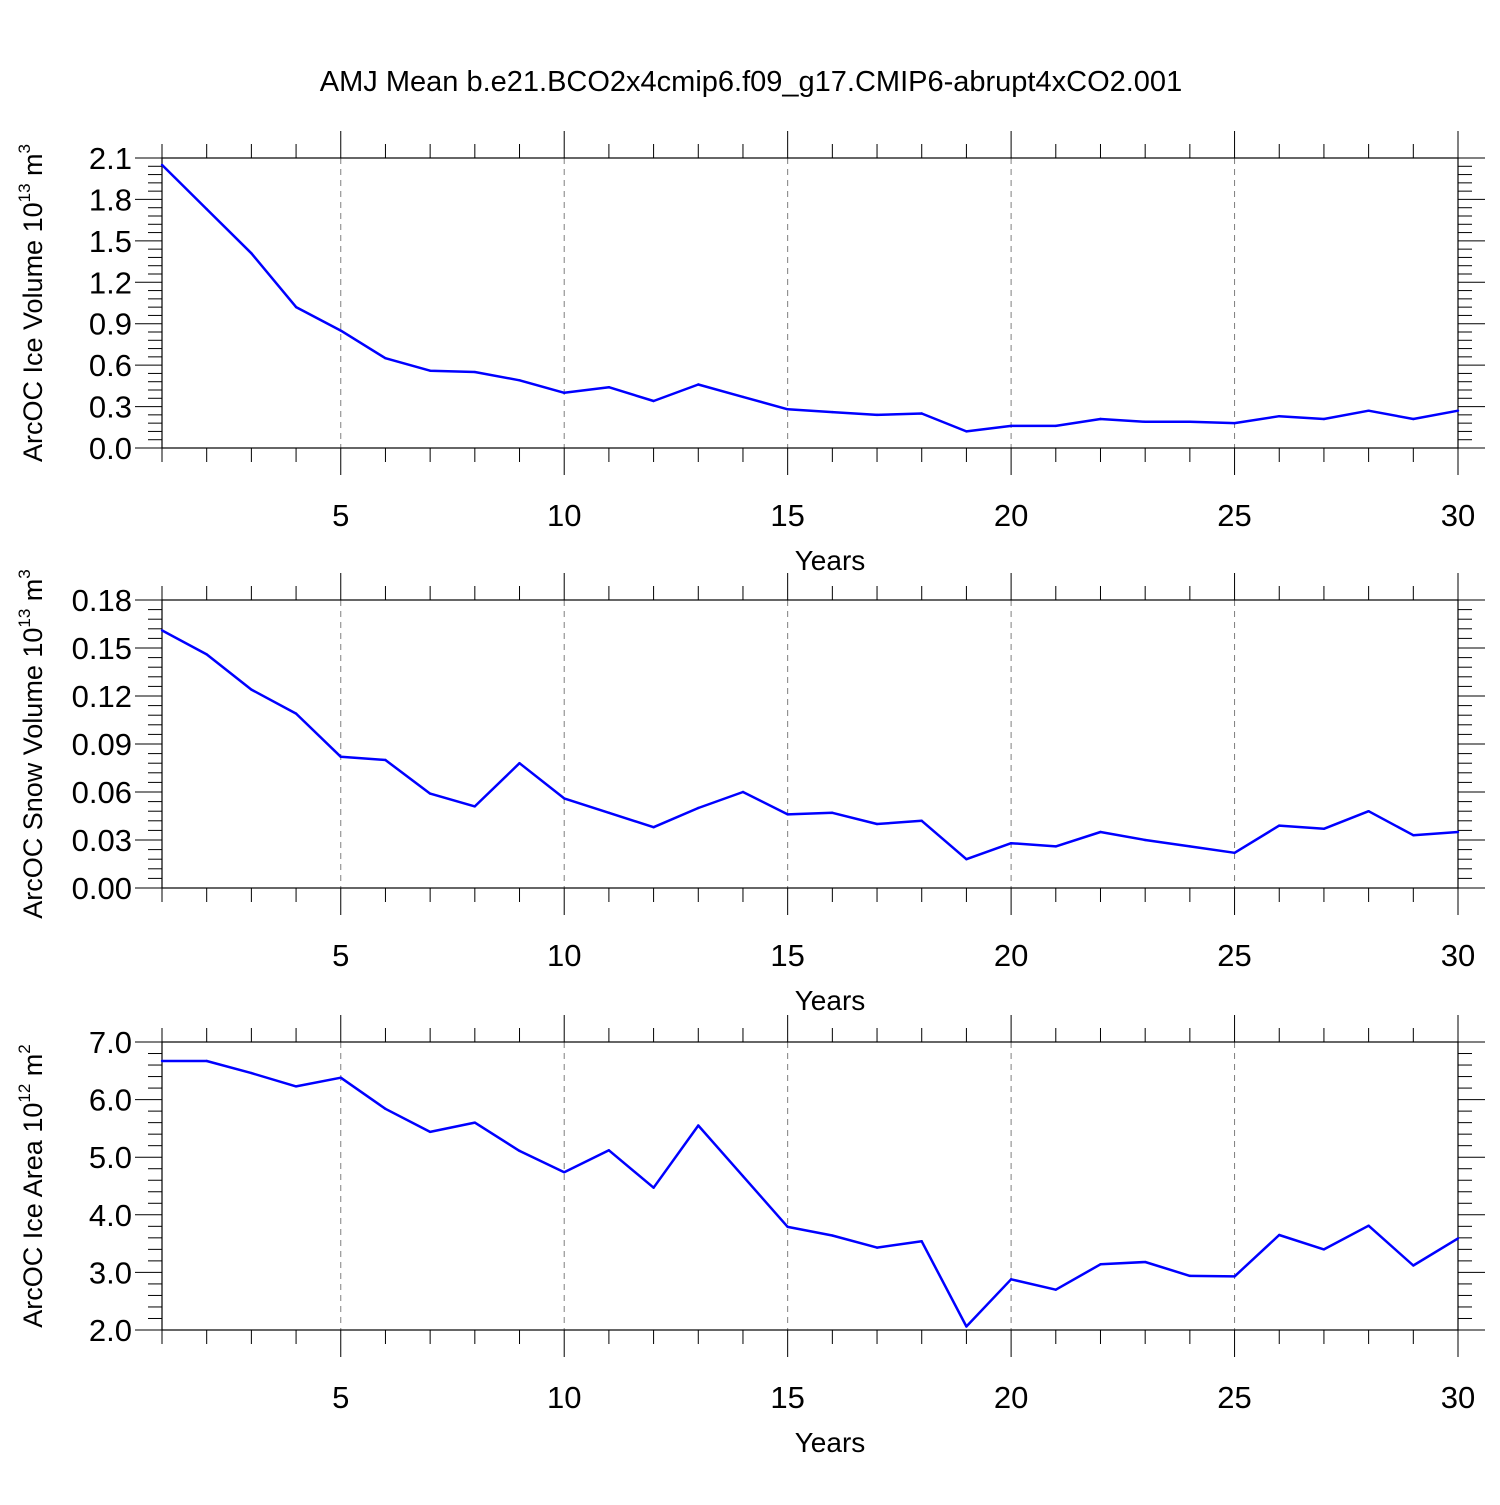  What do you see at coordinates (110, 199) in the screenshot?
I see `y-tick-label: 1.8` at bounding box center [110, 199].